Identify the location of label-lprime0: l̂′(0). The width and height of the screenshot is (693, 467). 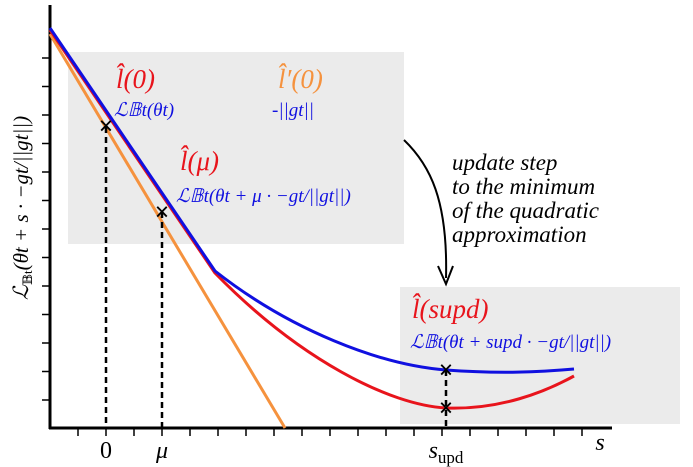
(300, 79).